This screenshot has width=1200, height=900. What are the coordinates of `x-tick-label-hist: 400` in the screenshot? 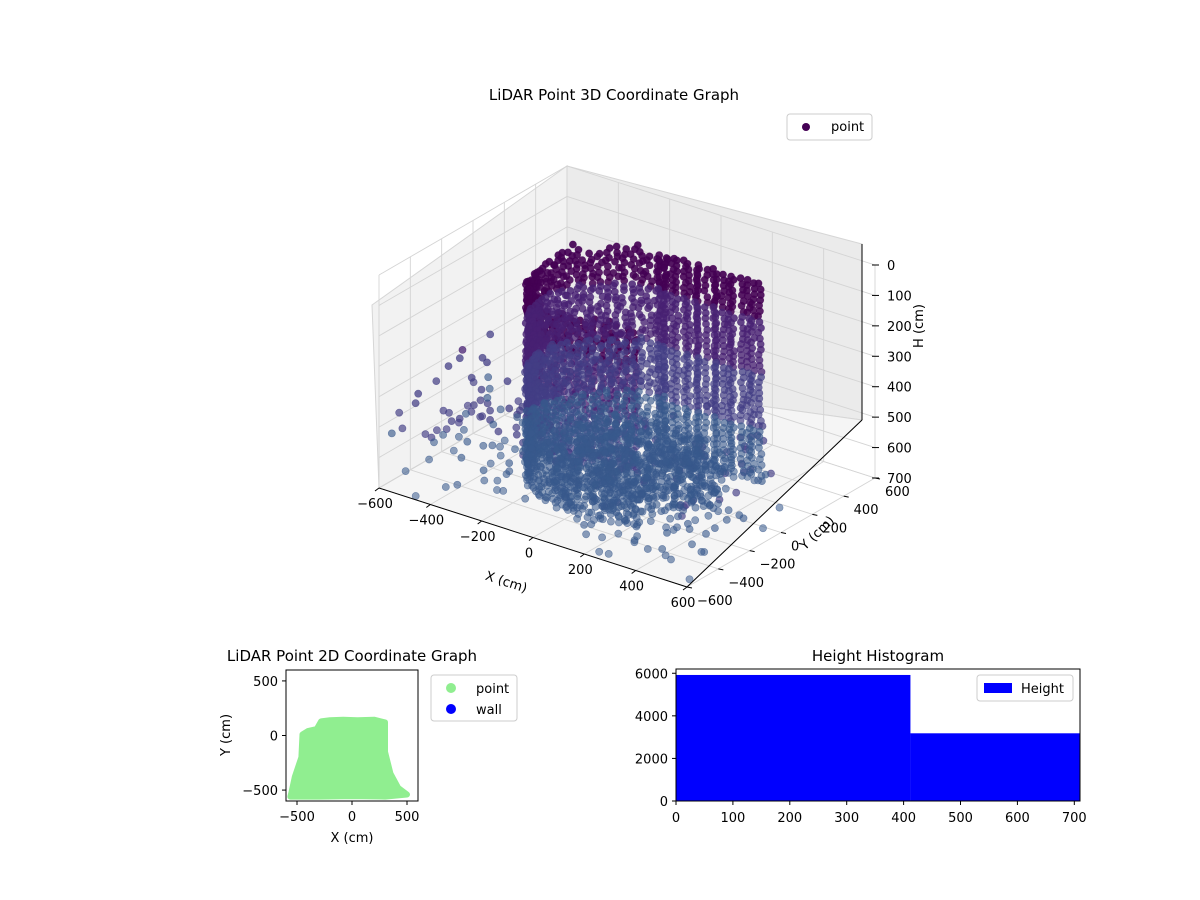 It's located at (903, 818).